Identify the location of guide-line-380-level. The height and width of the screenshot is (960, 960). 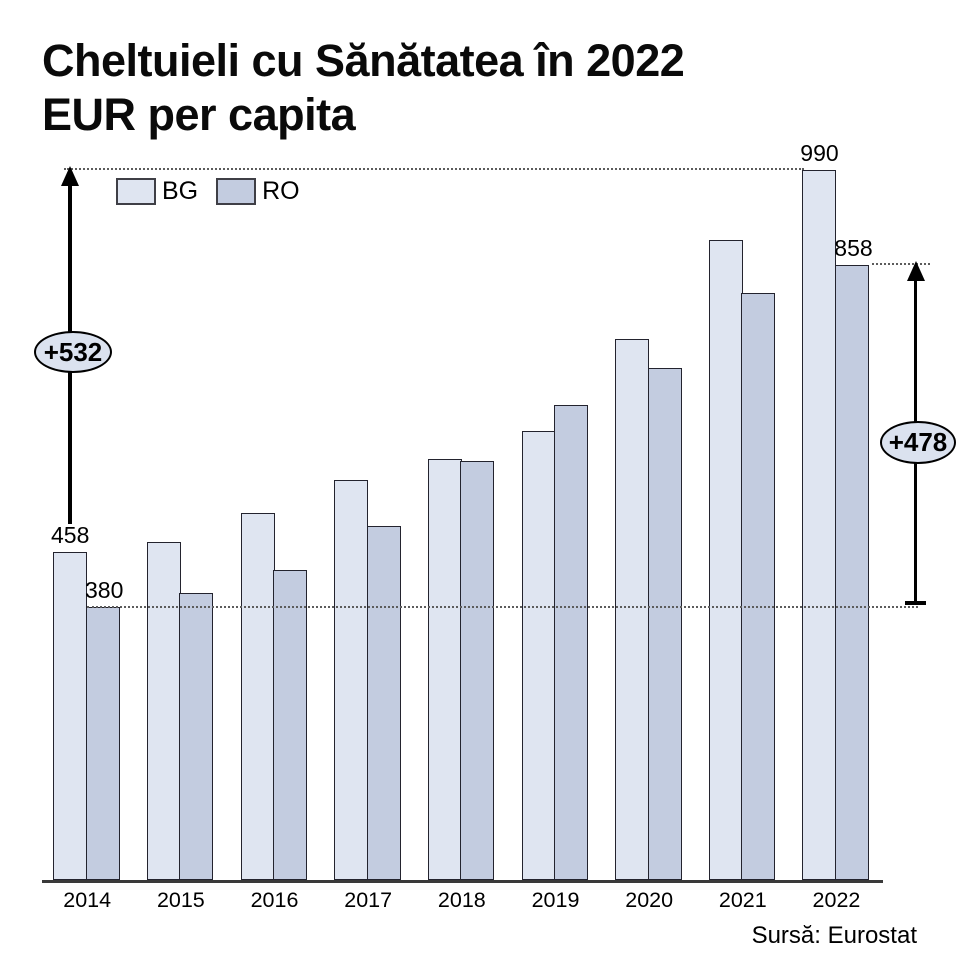
(502, 607).